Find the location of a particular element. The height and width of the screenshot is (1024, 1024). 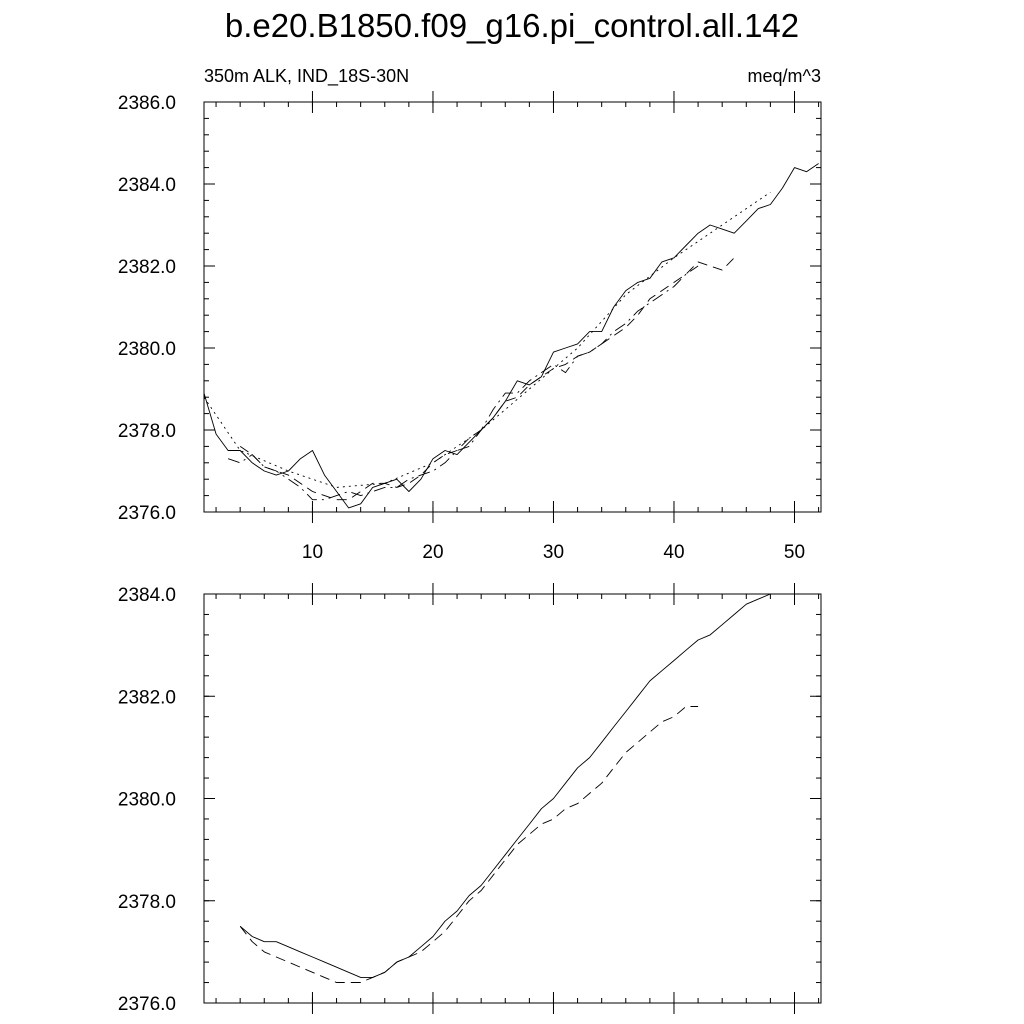

left-subtitle: 350m ALK, IND_18S-30N is located at coordinates (306, 76).